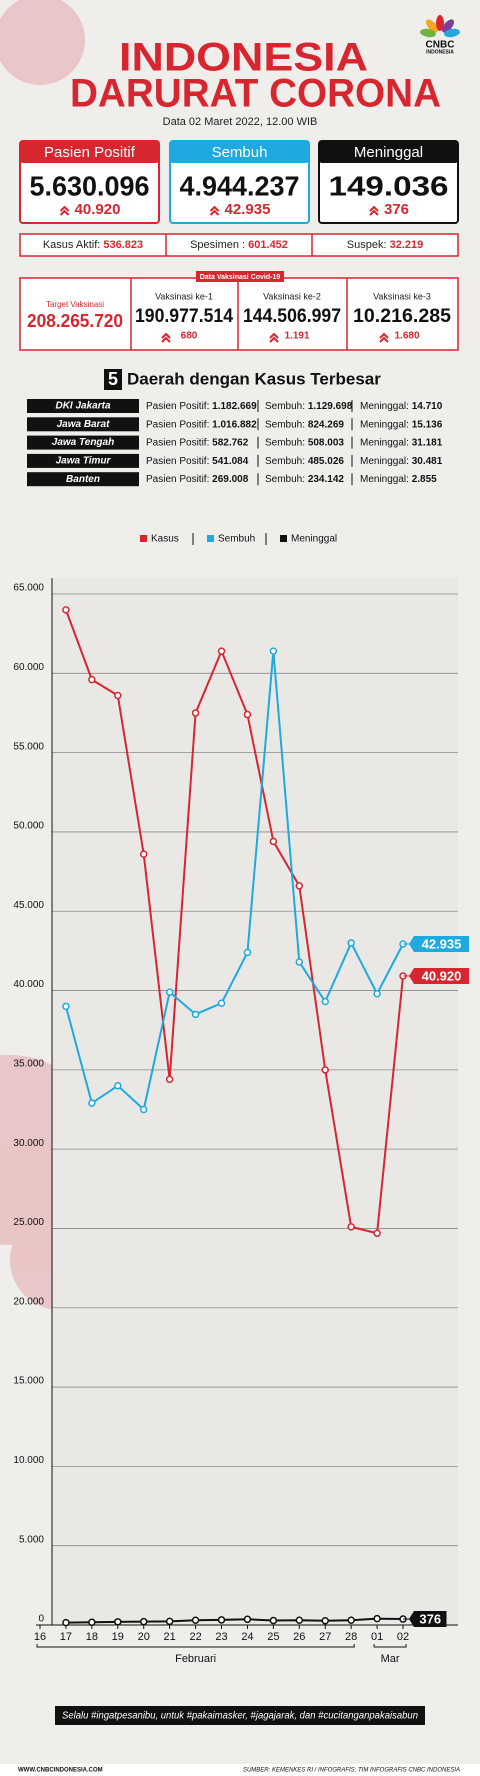  Describe the element at coordinates (28, 826) in the screenshot. I see `y-tick-label: 50.000` at that location.